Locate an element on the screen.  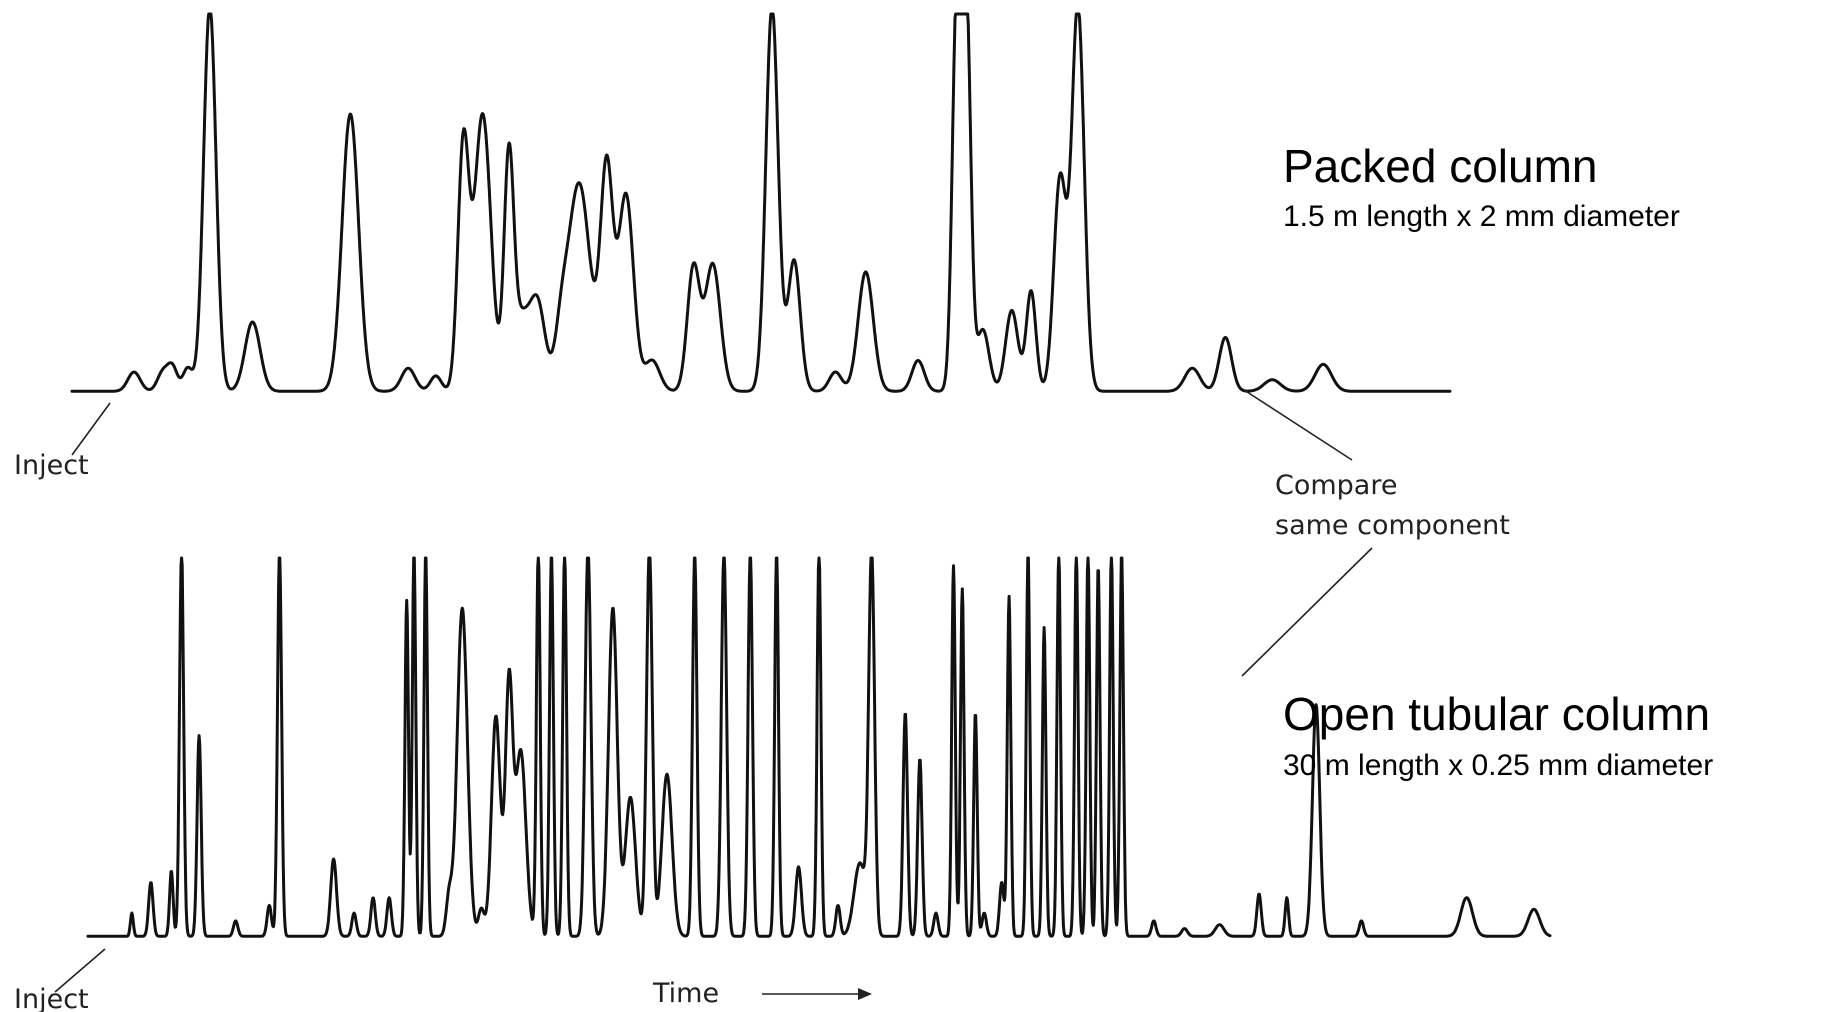
time-arrow-head is located at coordinates (865, 994).